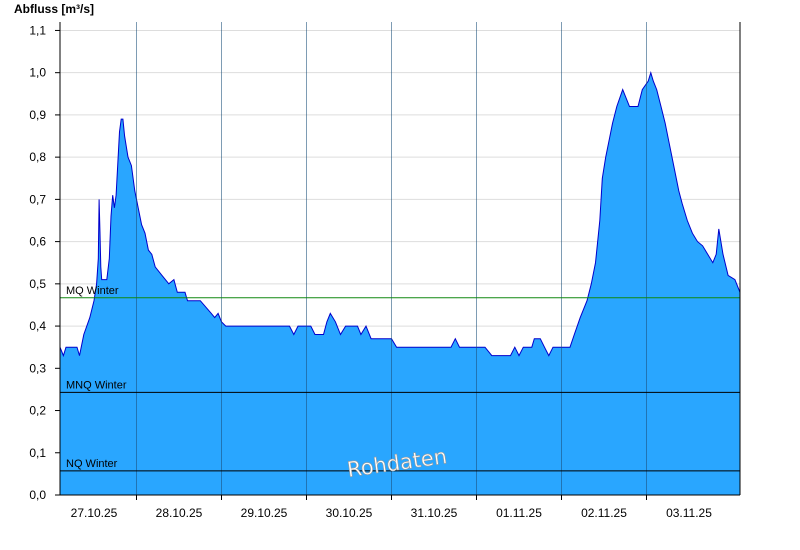 The height and width of the screenshot is (550, 800). Describe the element at coordinates (37, 495) in the screenshot. I see `y-tick-label: 0,0` at that location.